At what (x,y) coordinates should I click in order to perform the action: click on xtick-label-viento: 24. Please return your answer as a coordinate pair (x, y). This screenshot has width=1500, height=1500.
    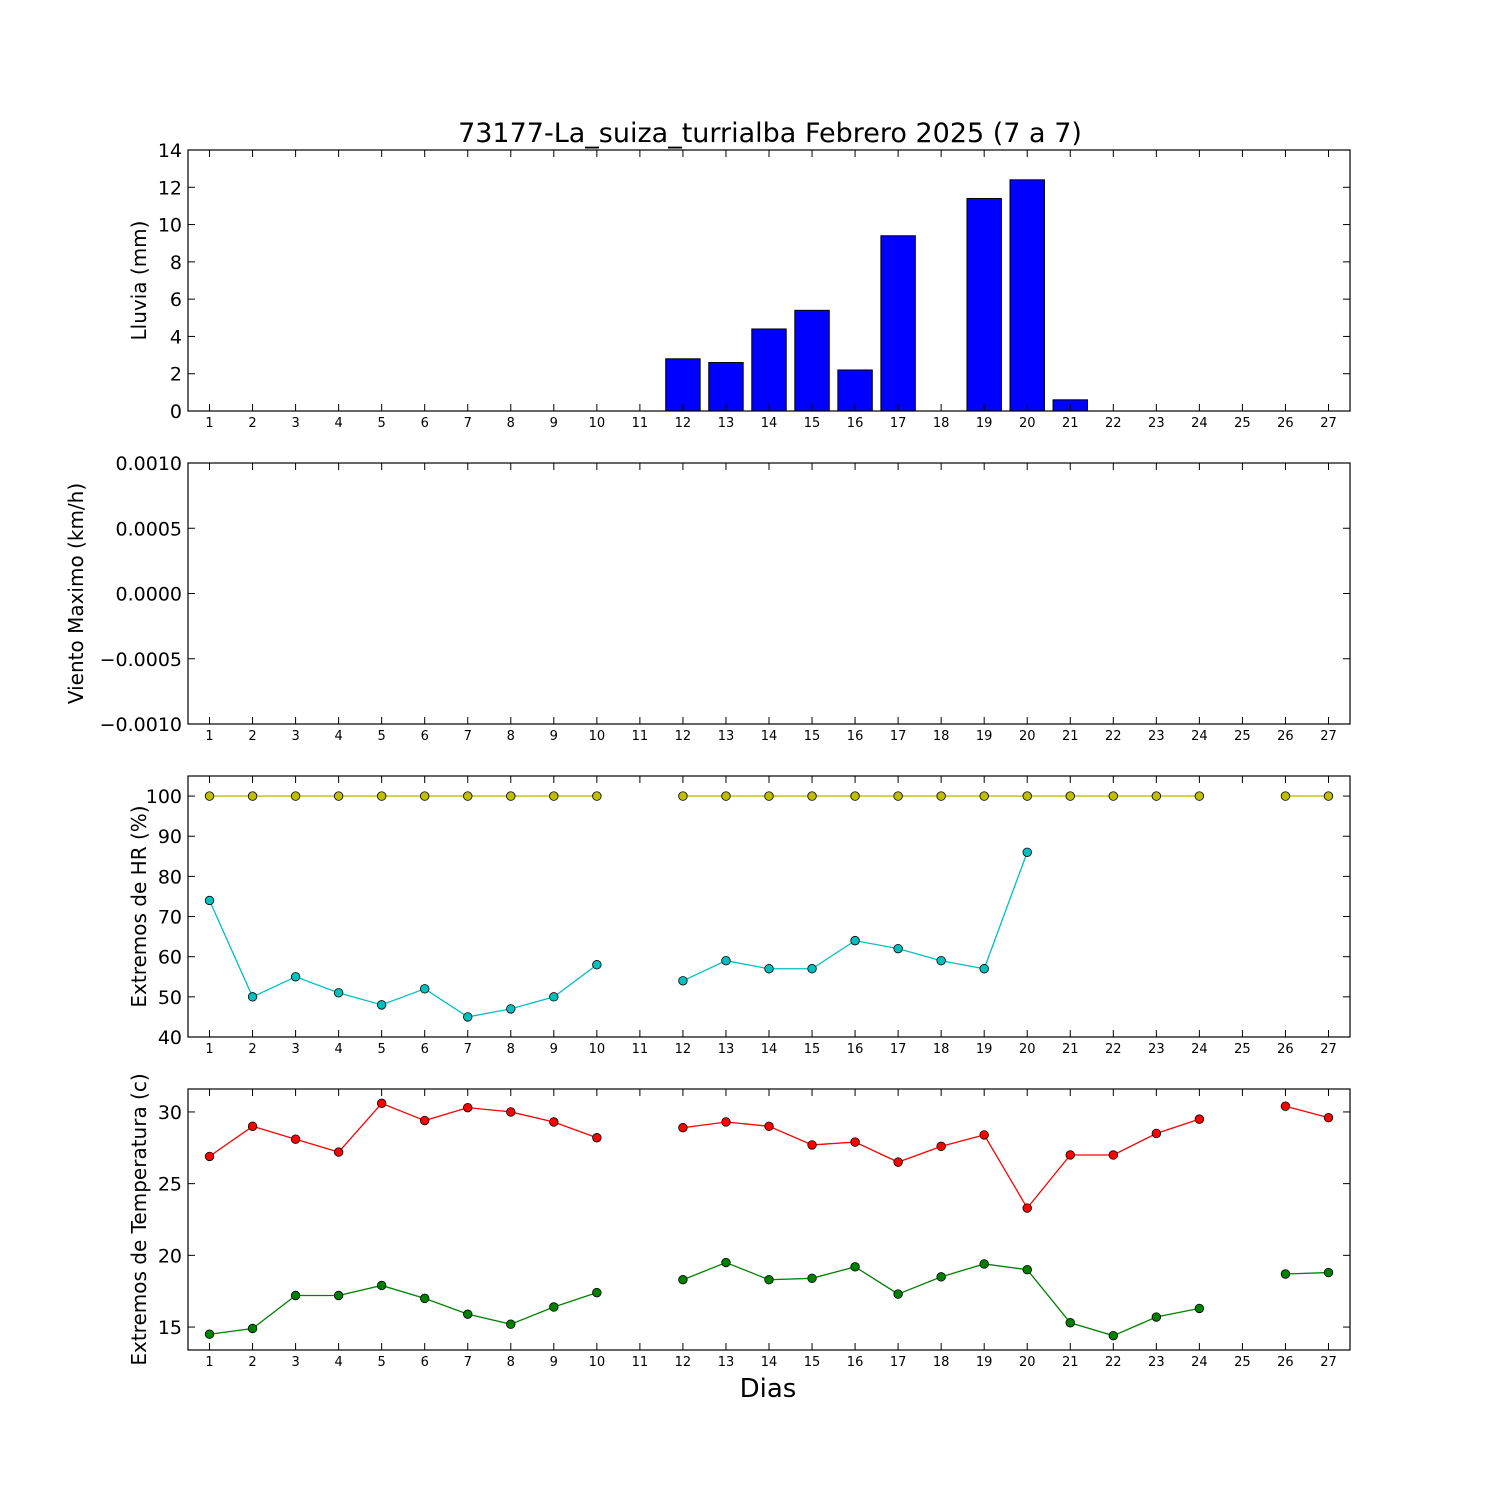
    Looking at the image, I should click on (1199, 736).